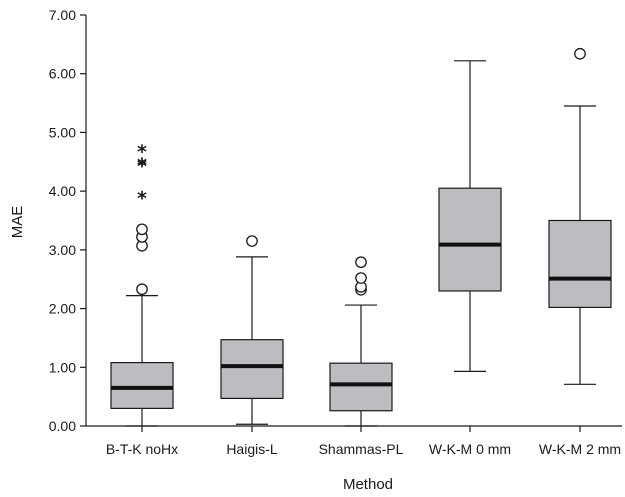 Image resolution: width=625 pixels, height=497 pixels. Describe the element at coordinates (62, 74) in the screenshot. I see `y-tick-label: 6.00` at that location.